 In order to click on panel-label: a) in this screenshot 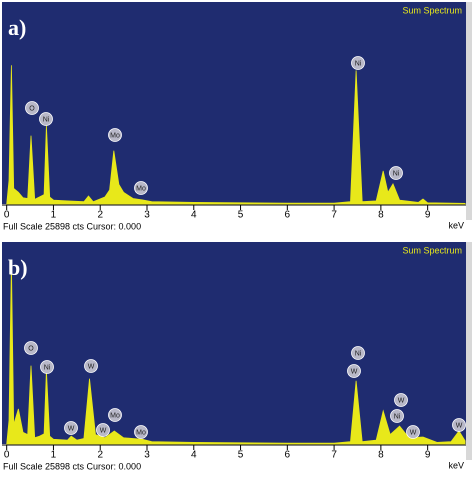, I will do `click(17, 27)`.